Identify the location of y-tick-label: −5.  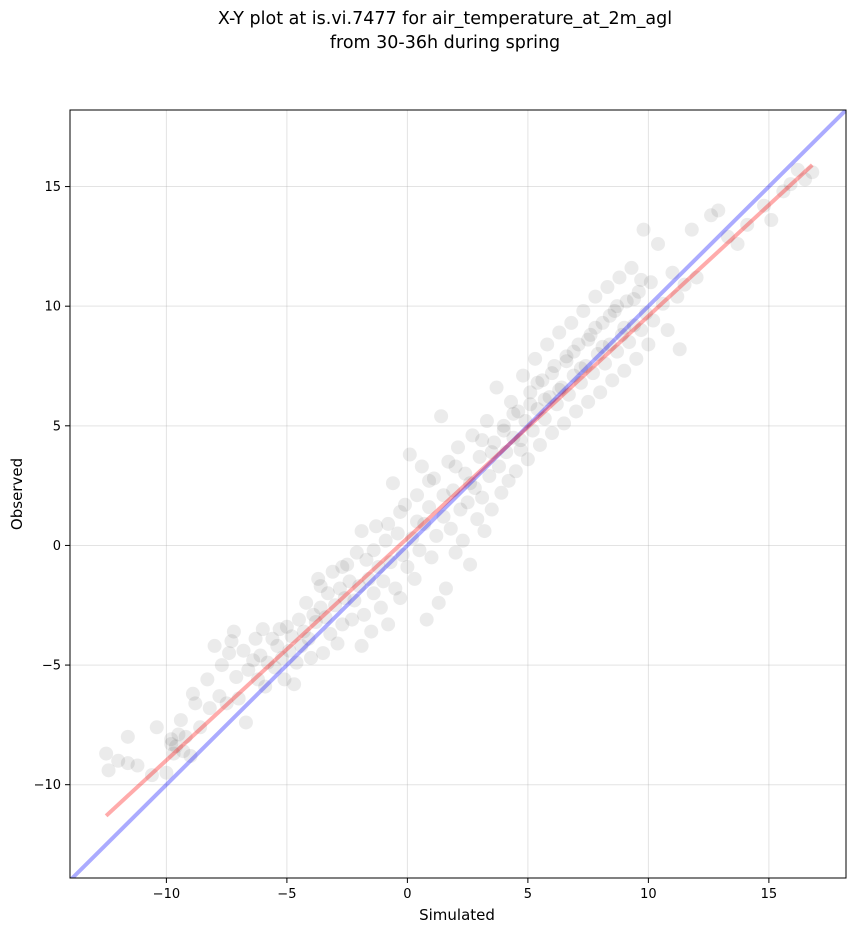
(51, 666).